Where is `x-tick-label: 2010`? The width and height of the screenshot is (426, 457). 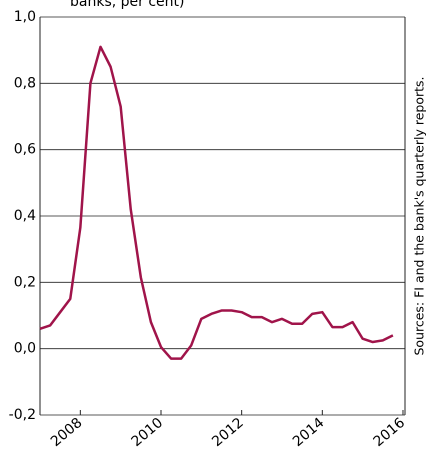
x-tick-label: 2010 is located at coordinates (148, 432).